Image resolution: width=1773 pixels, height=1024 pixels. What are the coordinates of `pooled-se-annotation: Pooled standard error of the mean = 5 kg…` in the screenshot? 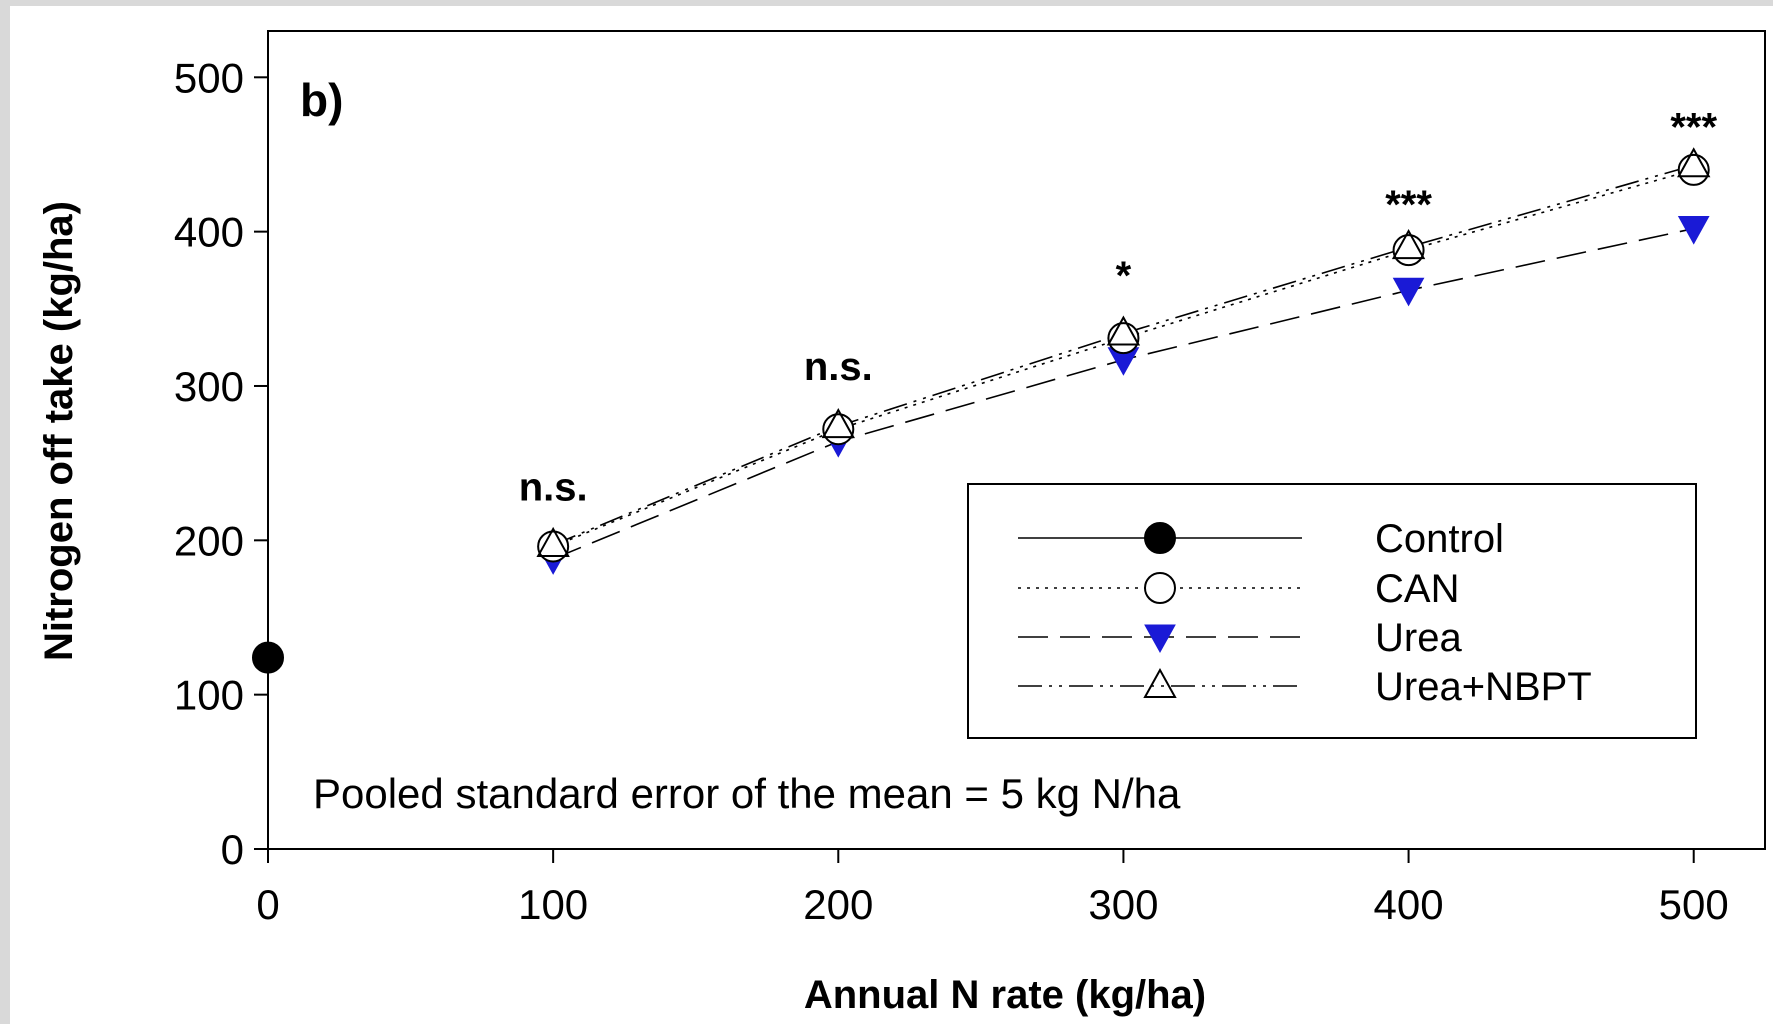 It's located at (747, 793).